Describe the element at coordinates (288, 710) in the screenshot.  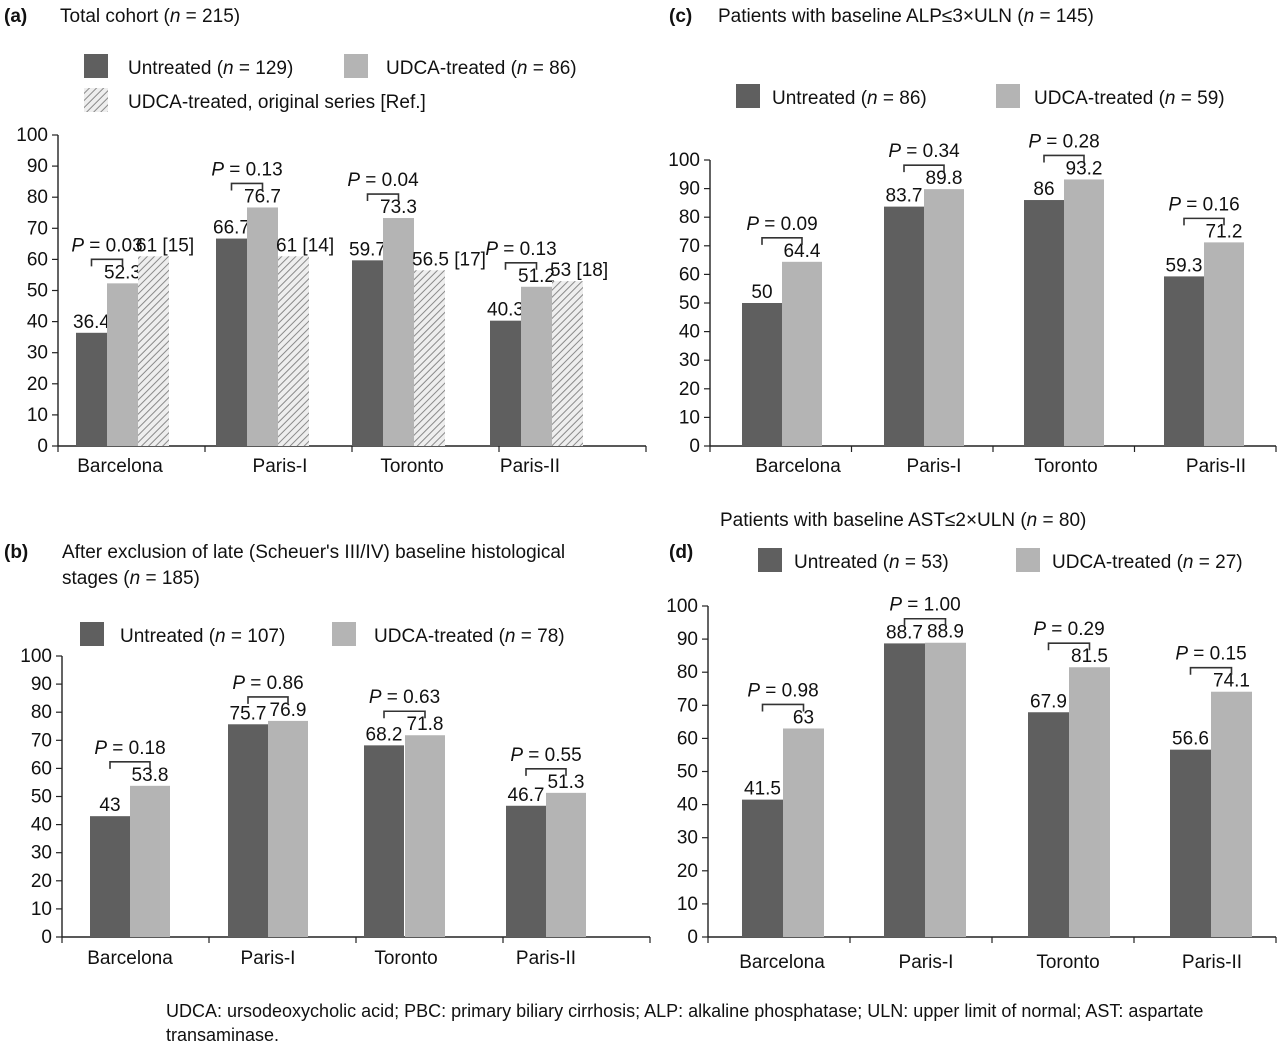
I see `data-label: 76.9` at that location.